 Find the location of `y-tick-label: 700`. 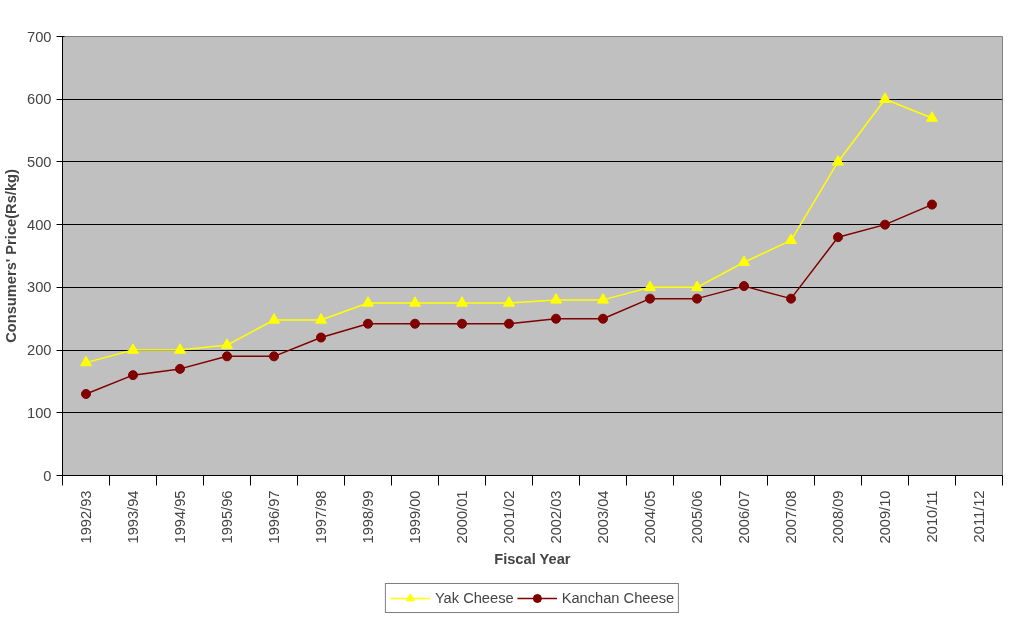

y-tick-label: 700 is located at coordinates (39, 36).